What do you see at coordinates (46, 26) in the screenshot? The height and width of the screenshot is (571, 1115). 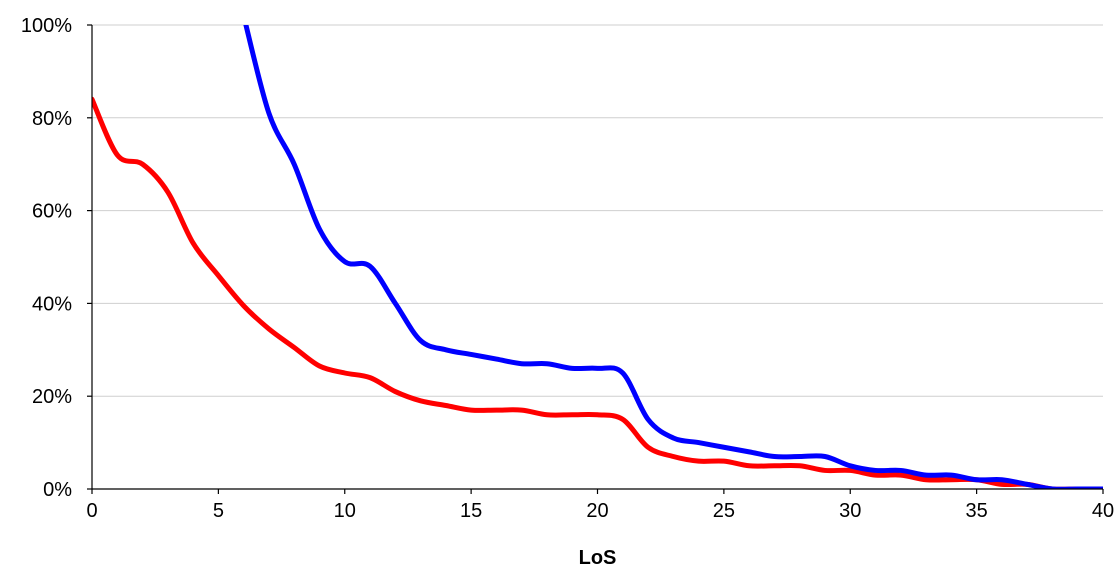 I see `y-tick-label: 100%` at bounding box center [46, 26].